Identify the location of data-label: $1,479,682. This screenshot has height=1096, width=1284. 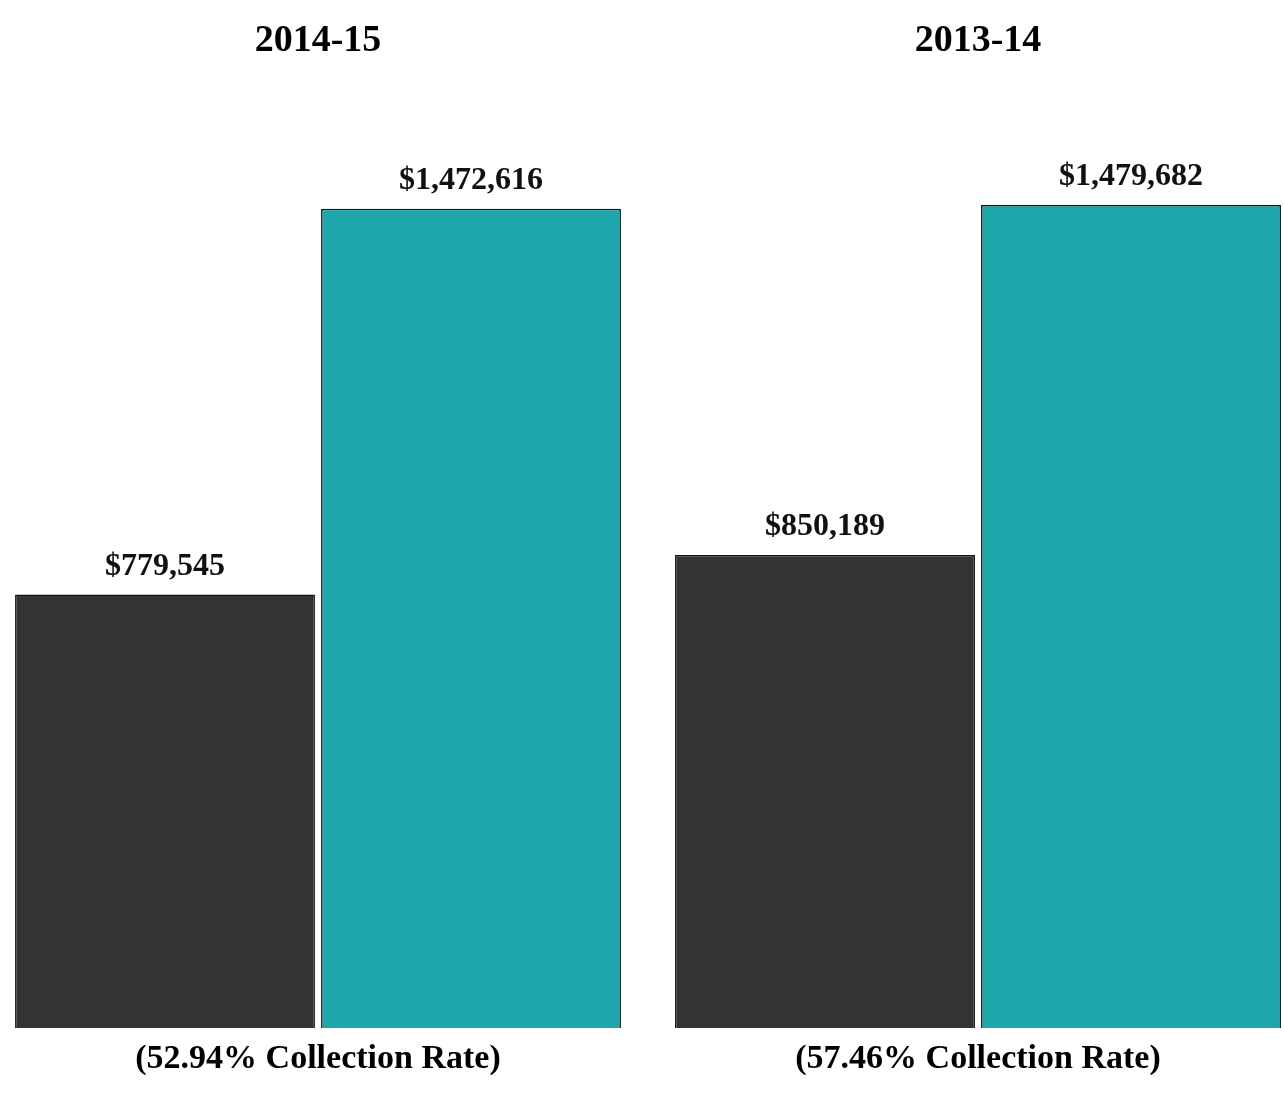
(1131, 174).